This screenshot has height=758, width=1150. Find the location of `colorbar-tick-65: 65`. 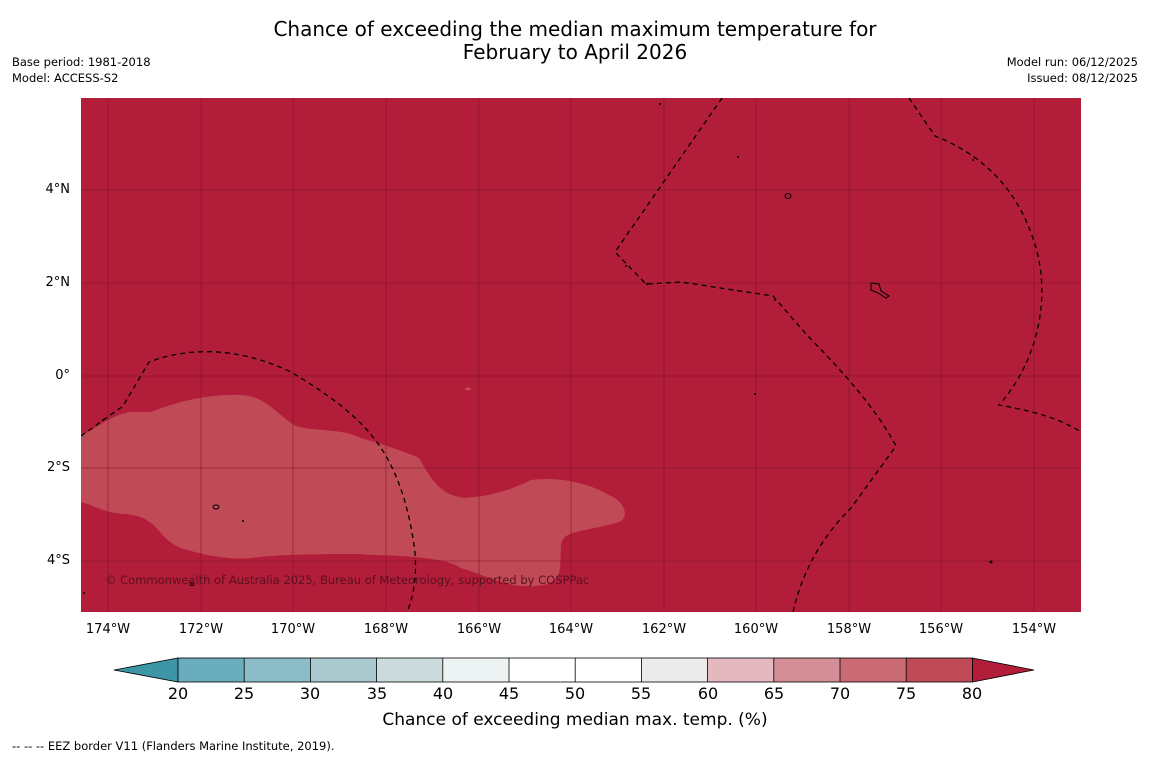

colorbar-tick-65: 65 is located at coordinates (774, 693).